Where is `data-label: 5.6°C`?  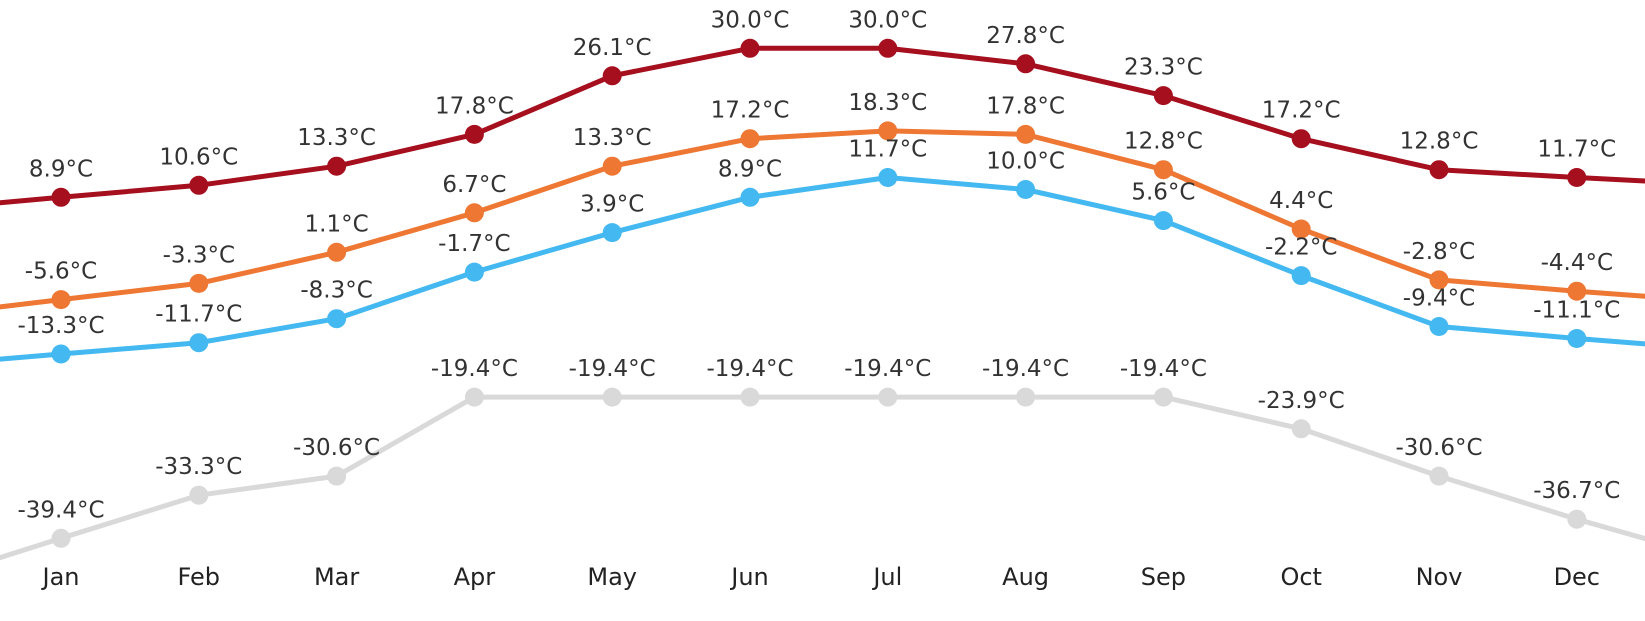
data-label: 5.6°C is located at coordinates (1163, 193).